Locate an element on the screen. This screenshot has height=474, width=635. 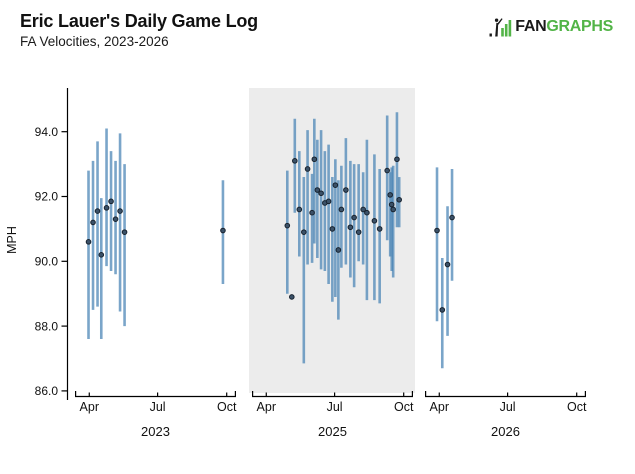
fangraphs-logo: FANGRAPHS is located at coordinates (551, 27).